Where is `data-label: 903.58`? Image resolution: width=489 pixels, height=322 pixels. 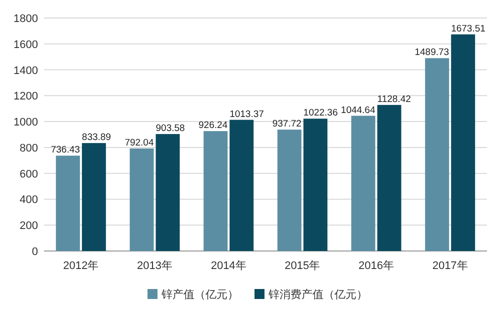 data-label: 903.58 is located at coordinates (170, 128).